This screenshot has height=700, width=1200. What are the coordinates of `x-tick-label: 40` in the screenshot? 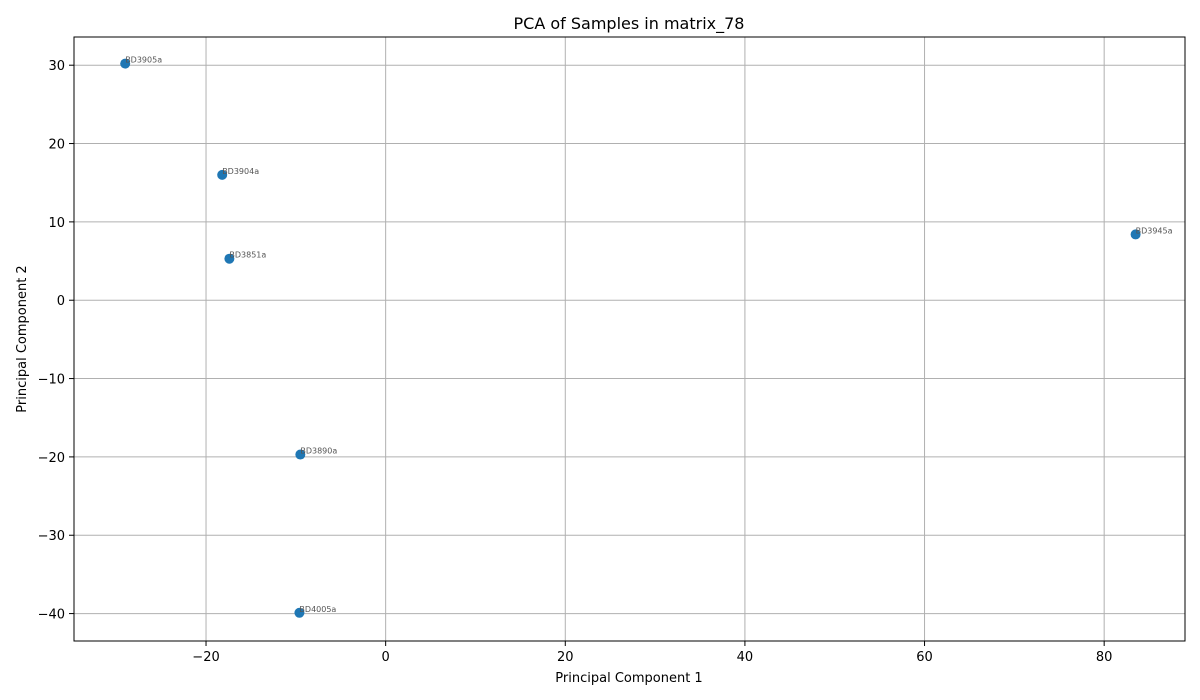 It's located at (745, 657).